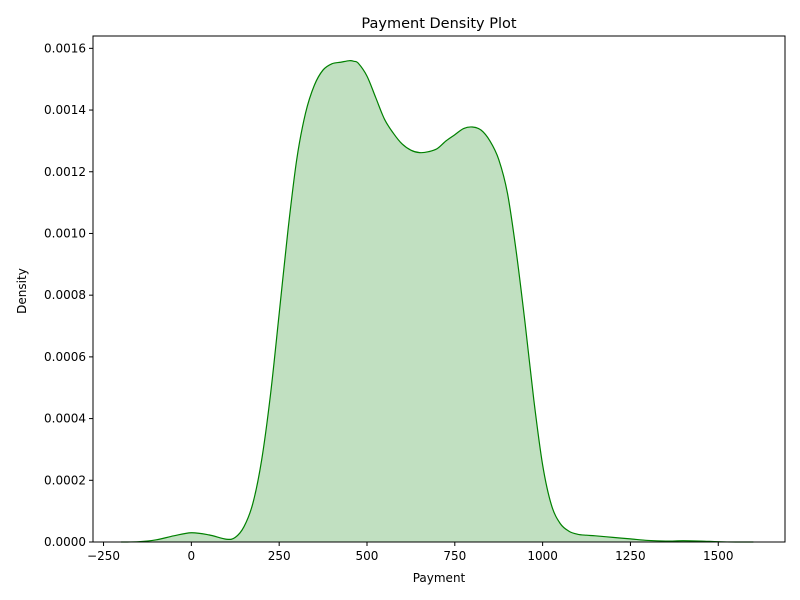 The height and width of the screenshot is (600, 800). I want to click on y-tick-label: 0.0014, so click(65, 110).